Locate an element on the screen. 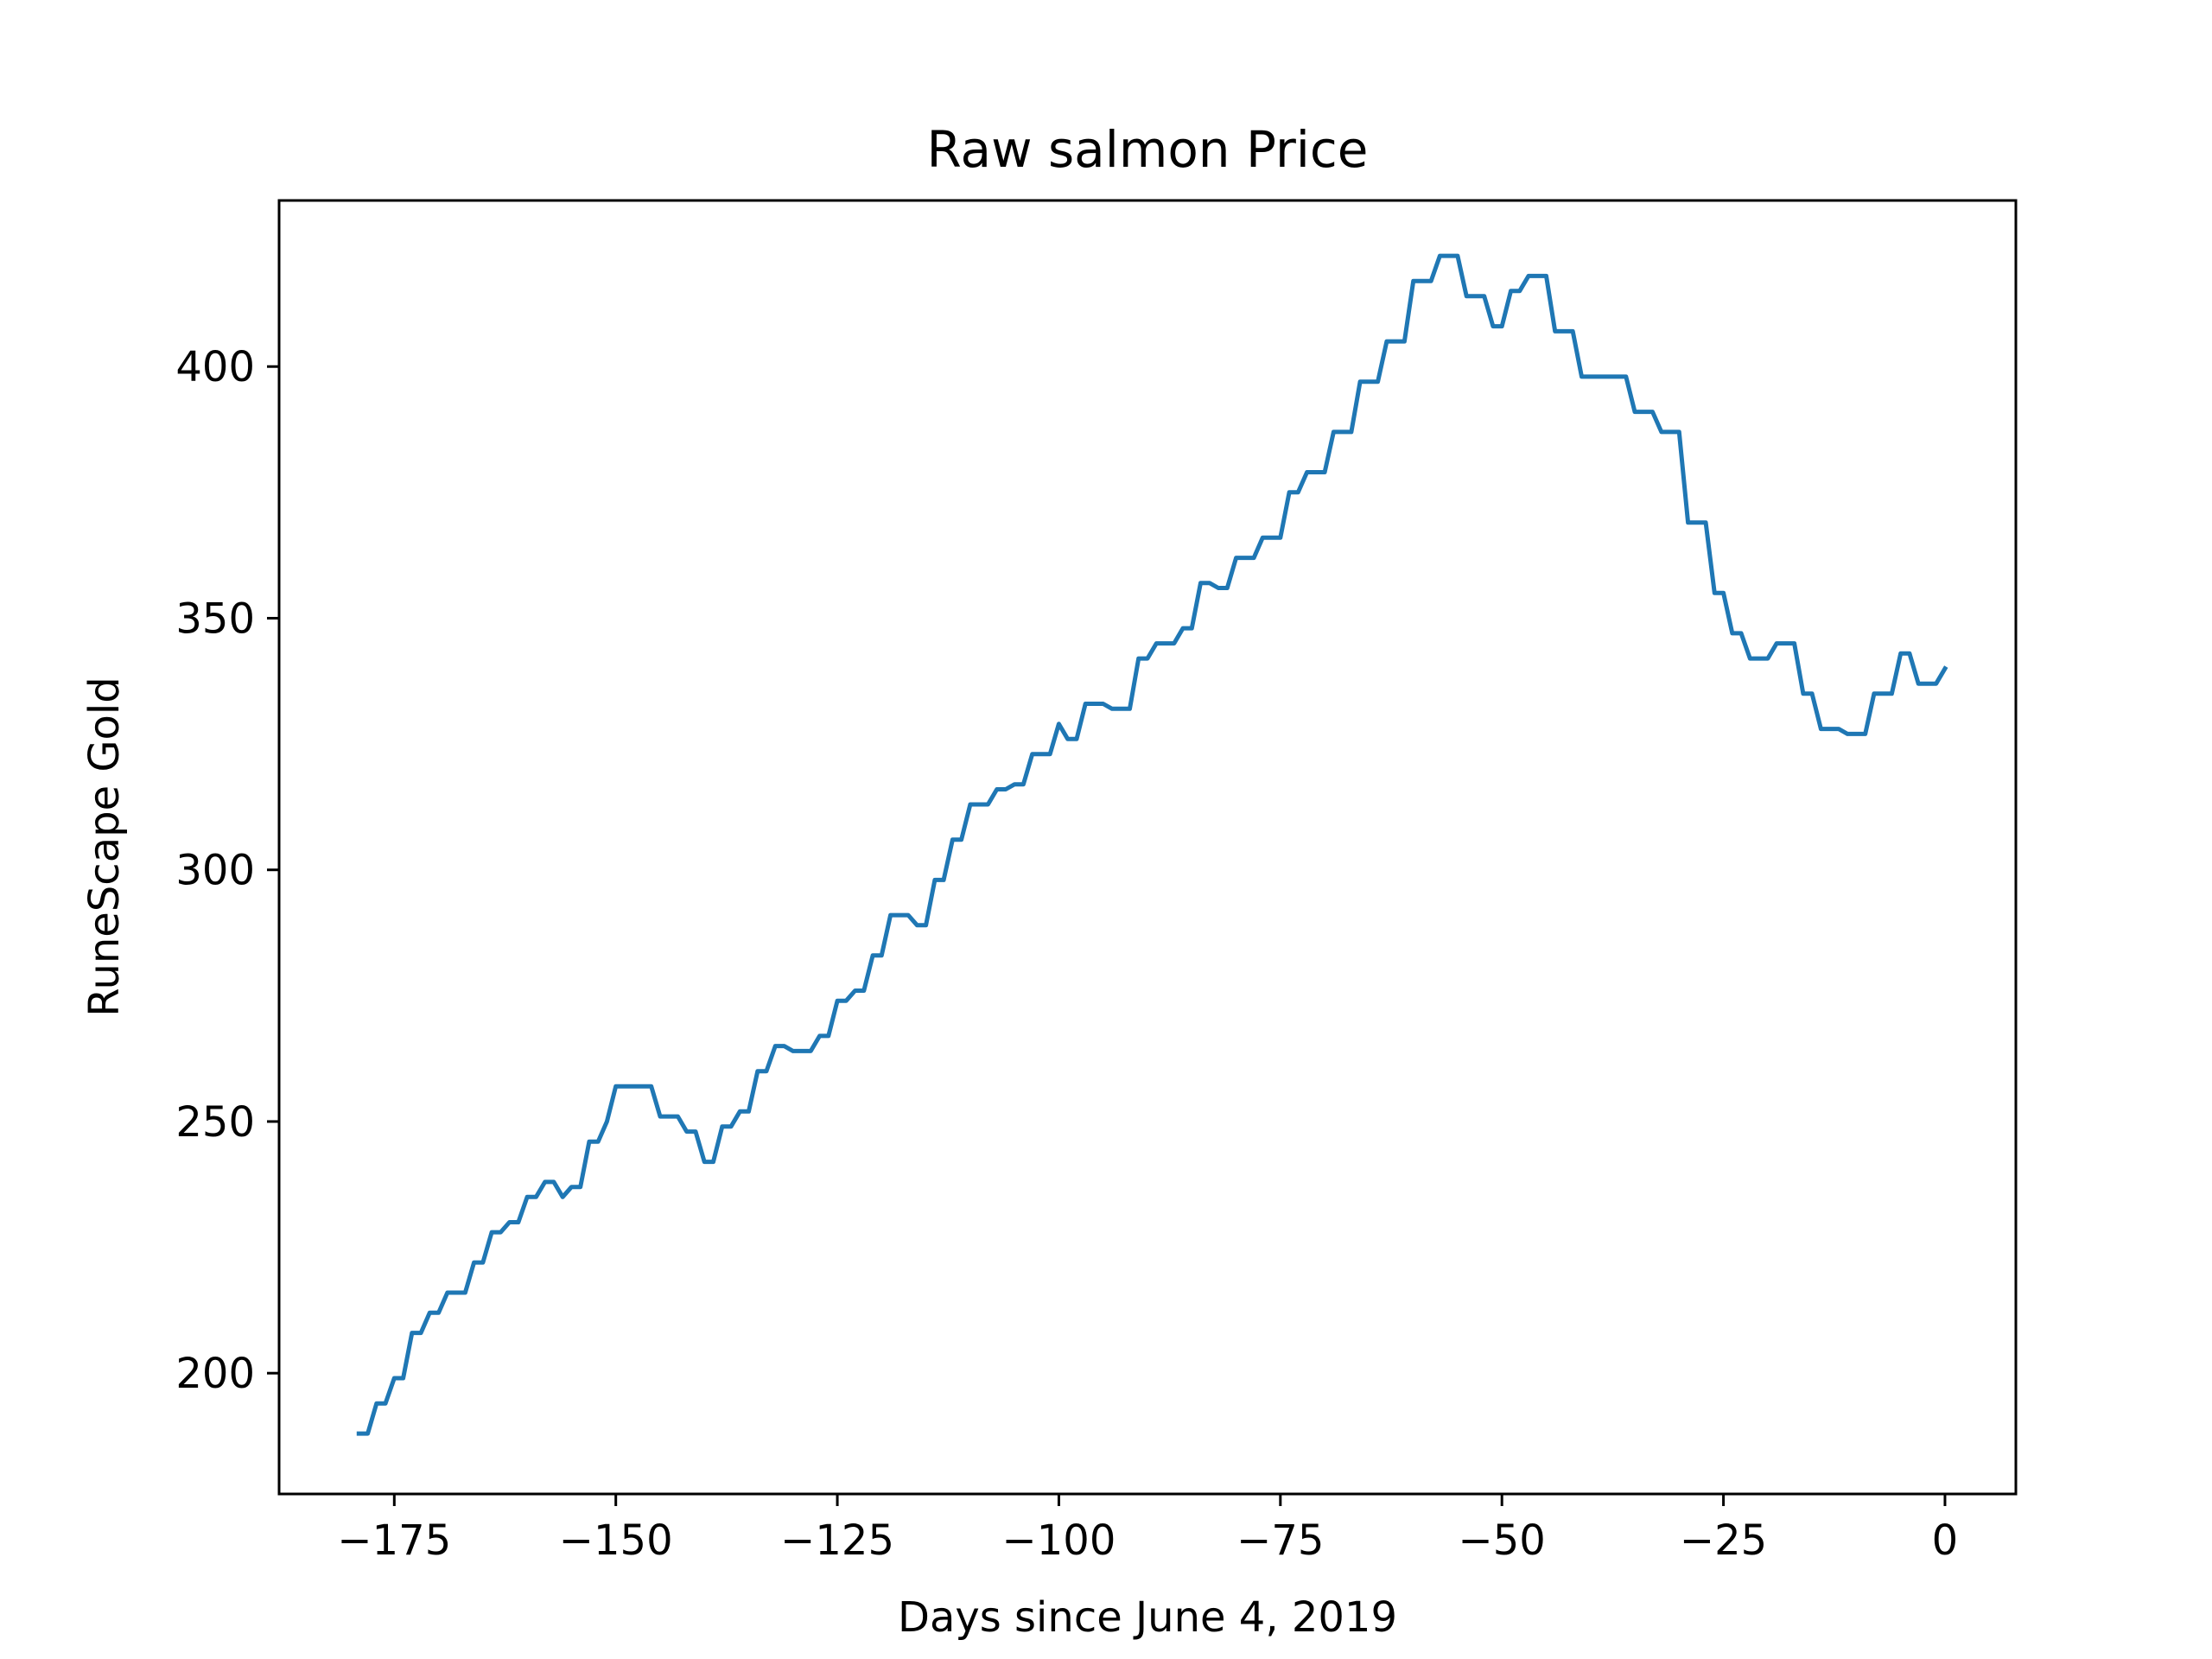 This screenshot has width=2212, height=1659. x-tick-label: −75 is located at coordinates (1280, 1540).